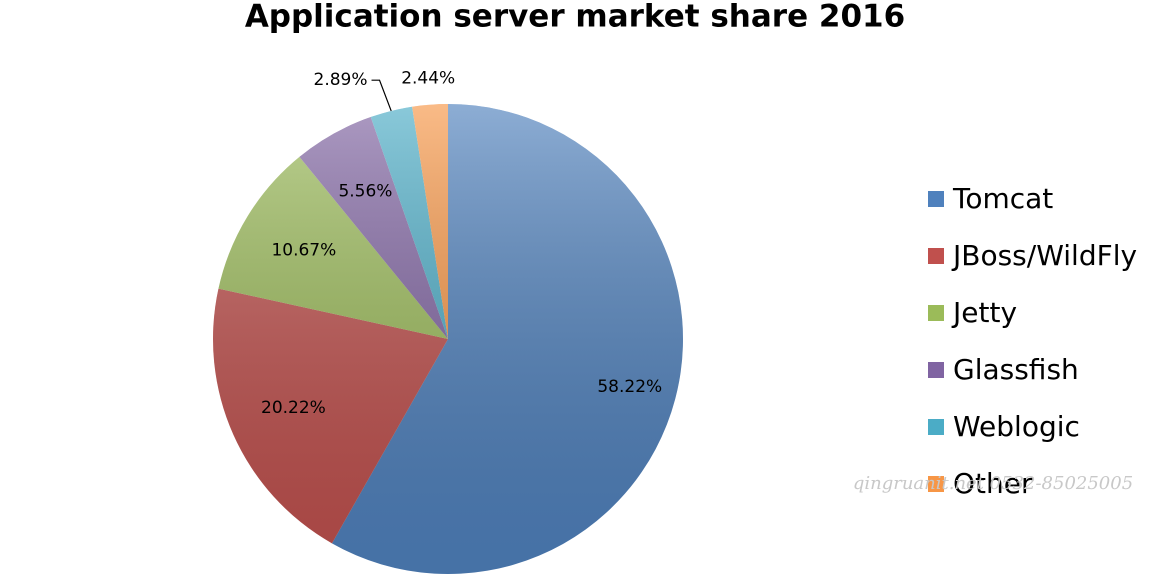  What do you see at coordinates (1002, 198) in the screenshot?
I see `legend-label: Tomcat` at bounding box center [1002, 198].